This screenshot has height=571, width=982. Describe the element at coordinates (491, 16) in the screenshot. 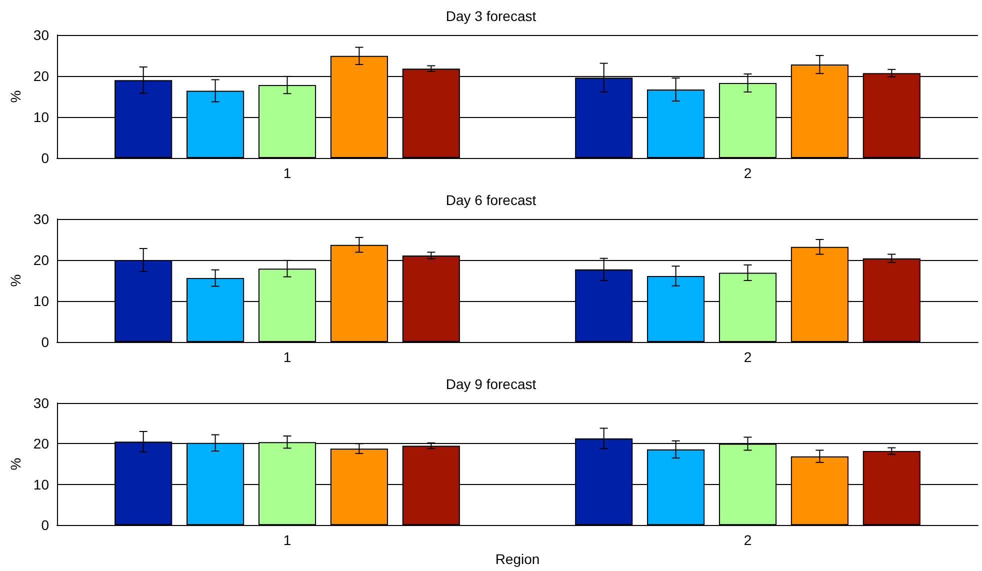

I see `chart-title: Day 3 forecast` at that location.